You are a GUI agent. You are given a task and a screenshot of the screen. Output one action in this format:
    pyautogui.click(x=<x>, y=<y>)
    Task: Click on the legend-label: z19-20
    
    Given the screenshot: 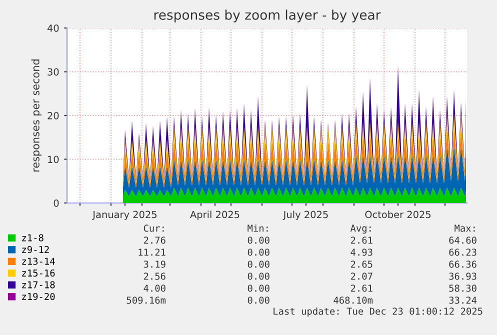 What is the action you would take?
    pyautogui.click(x=38, y=296)
    